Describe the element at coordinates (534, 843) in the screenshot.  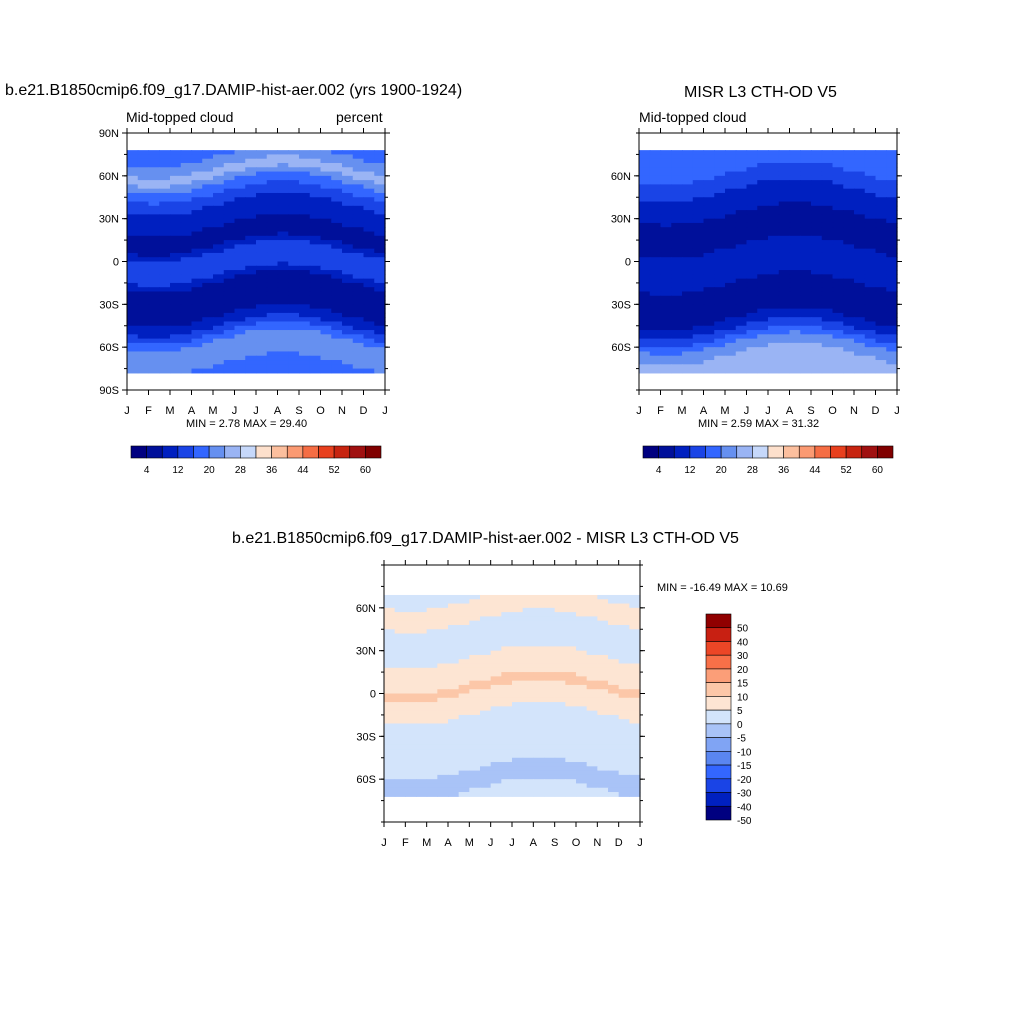
I see `x-tick-label: A` at that location.